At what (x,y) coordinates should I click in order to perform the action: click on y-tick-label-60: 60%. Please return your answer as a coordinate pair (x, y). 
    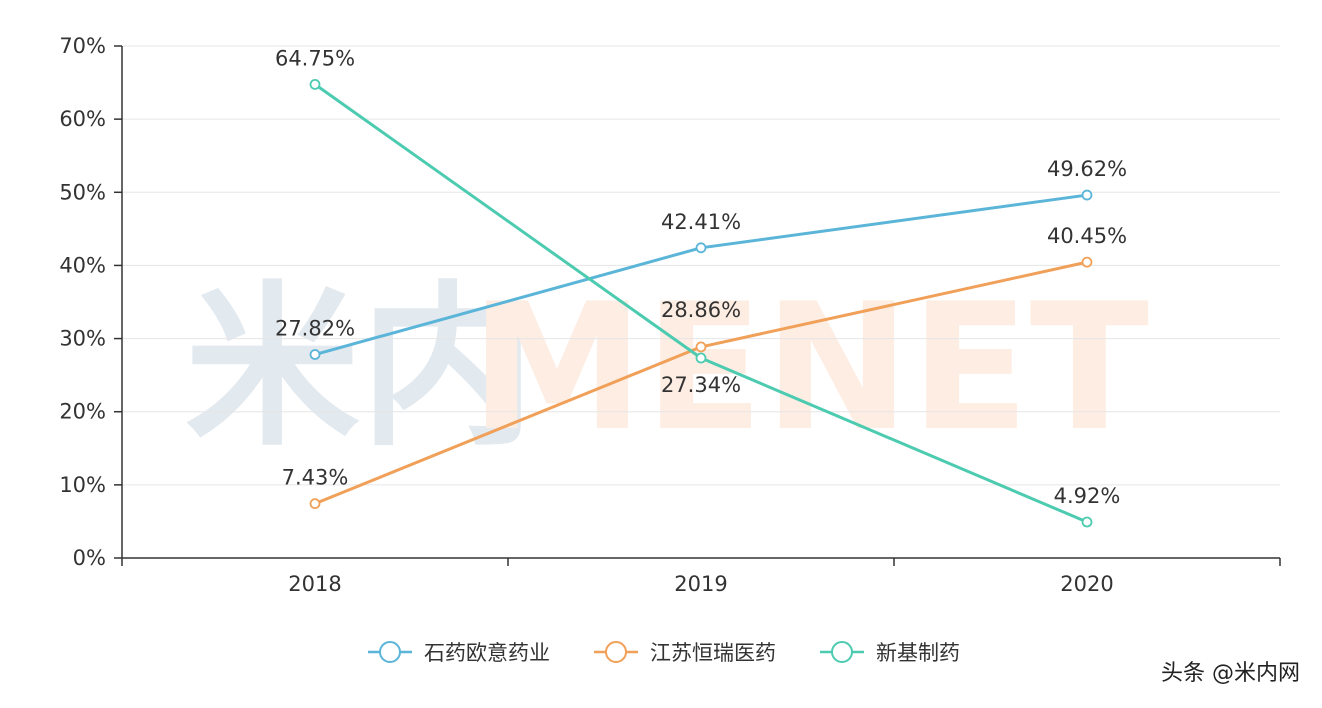
    Looking at the image, I should click on (82, 119).